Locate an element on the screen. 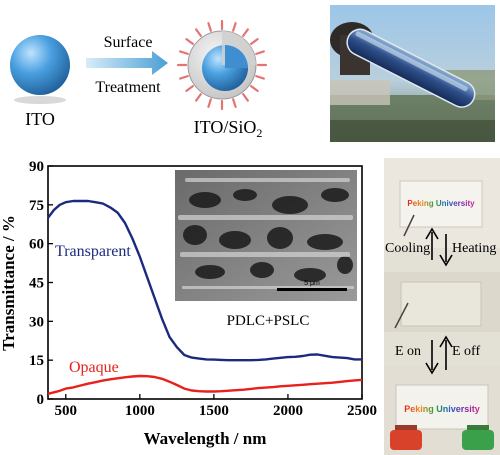  surface-treatment-arrow is located at coordinates (127, 63).